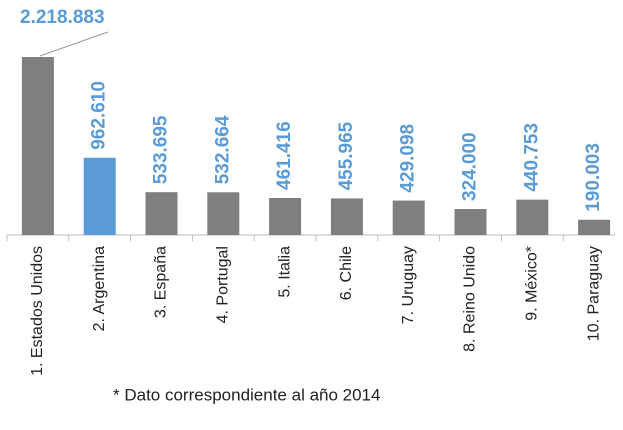 The width and height of the screenshot is (623, 430). Describe the element at coordinates (408, 158) in the screenshot. I see `value-label: 429.098` at that location.